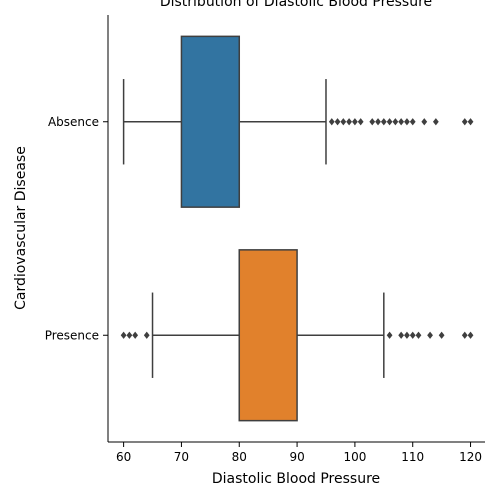  I want to click on chart-title: Distribution of Diastolic Blood Pressure, so click(296, 5).